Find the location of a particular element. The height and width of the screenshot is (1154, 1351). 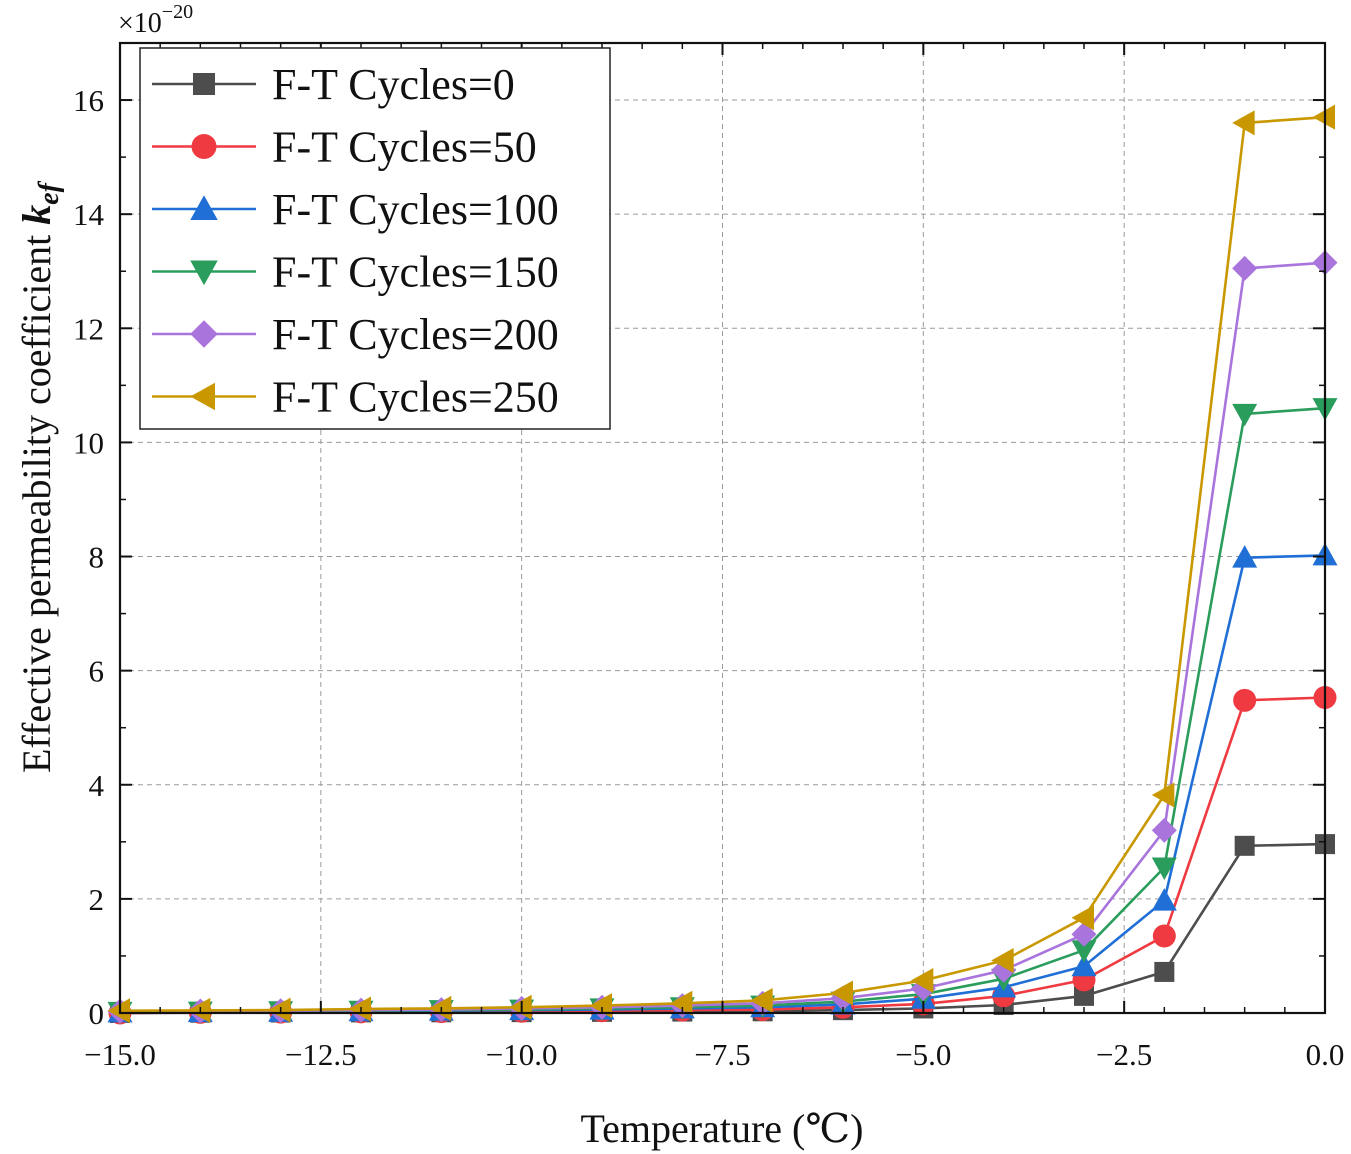

y-multiplier-base: ×10 is located at coordinates (140, 23).